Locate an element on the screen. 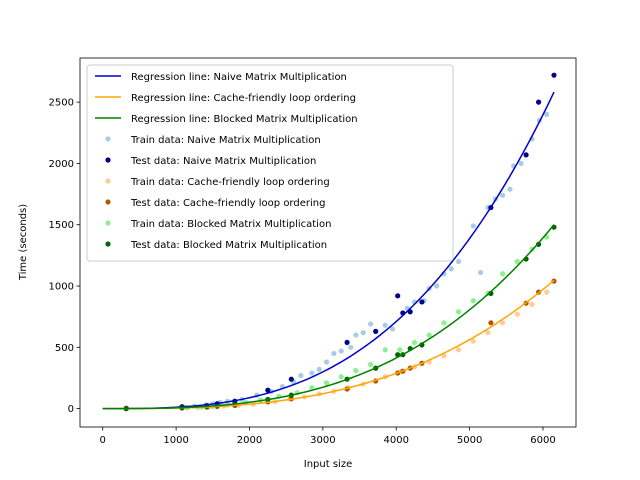  x-tick-label: 4000 is located at coordinates (396, 440).